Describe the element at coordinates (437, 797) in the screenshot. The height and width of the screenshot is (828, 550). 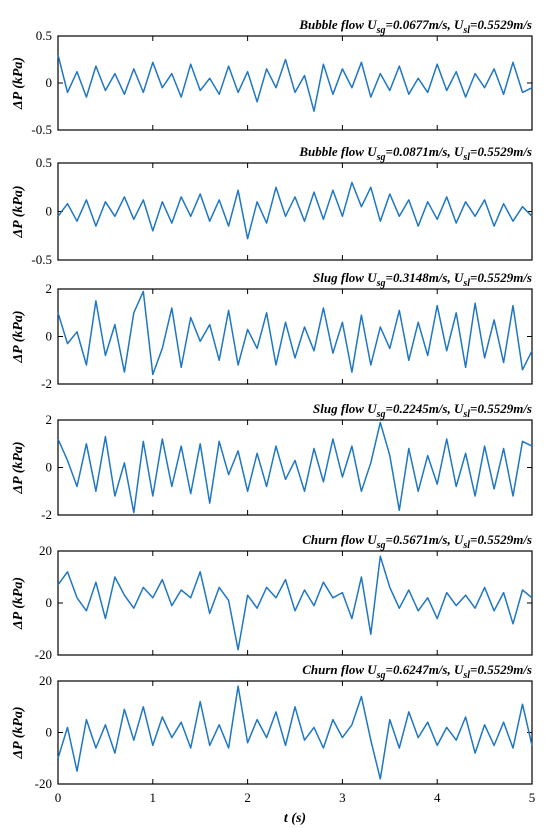
I see `x-tick-label: 4` at that location.